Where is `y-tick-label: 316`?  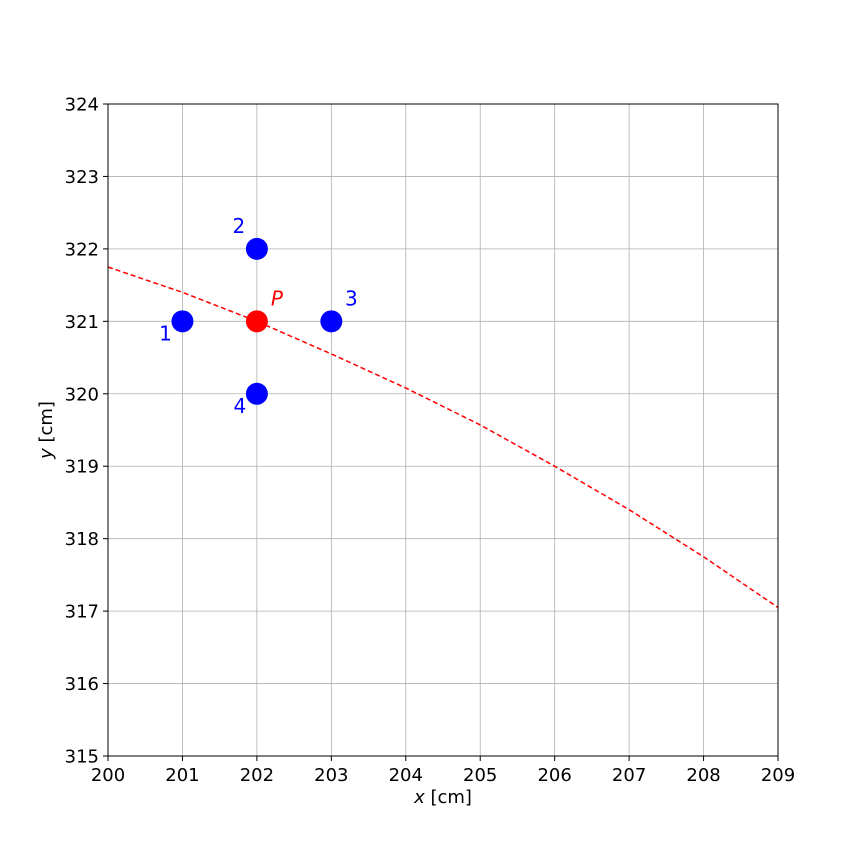 y-tick-label: 316 is located at coordinates (82, 684).